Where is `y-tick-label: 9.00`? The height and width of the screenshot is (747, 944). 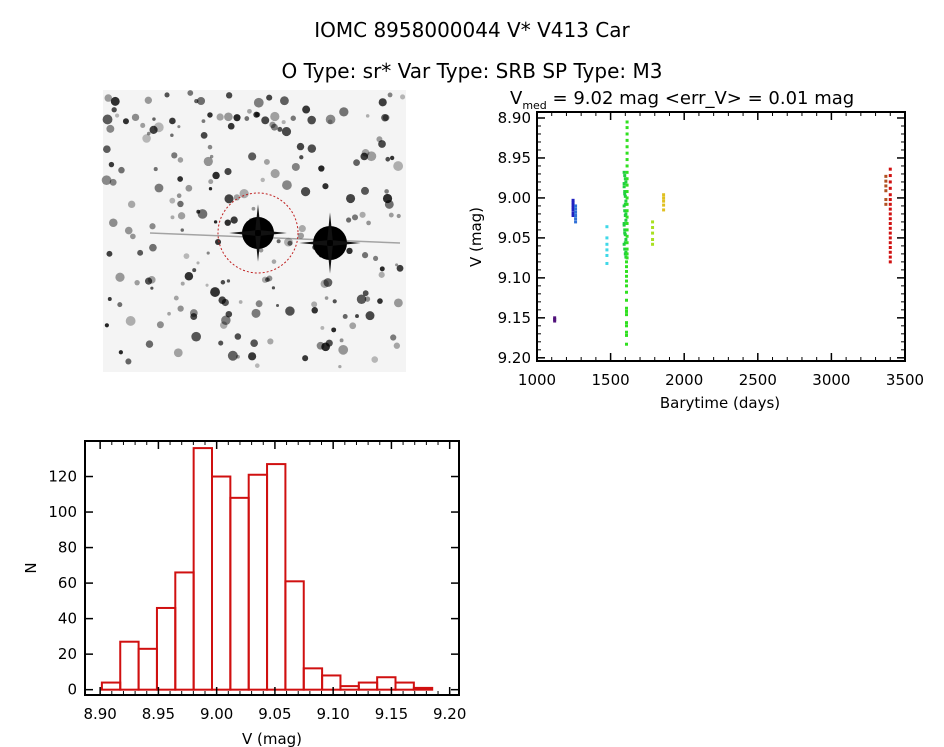
y-tick-label: 9.00 is located at coordinates (514, 198).